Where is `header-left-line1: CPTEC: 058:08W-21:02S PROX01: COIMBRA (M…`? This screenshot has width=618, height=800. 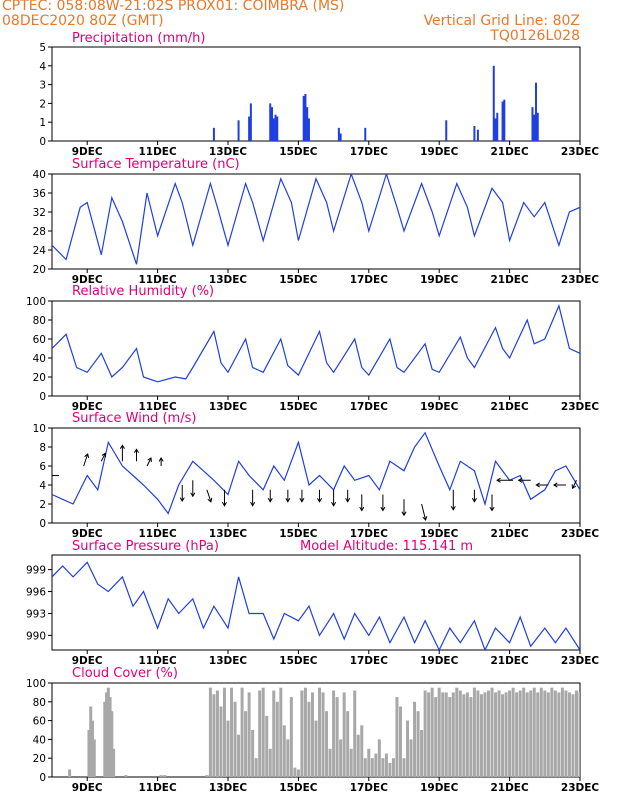 header-left-line1: CPTEC: 058:08W-21:02S PROX01: COIMBRA (M… is located at coordinates (173, 7).